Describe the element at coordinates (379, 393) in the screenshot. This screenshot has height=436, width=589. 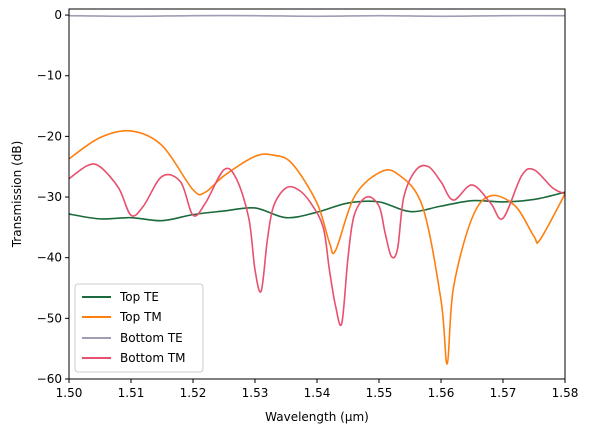
I see `x-tick-label: 1.55` at that location.